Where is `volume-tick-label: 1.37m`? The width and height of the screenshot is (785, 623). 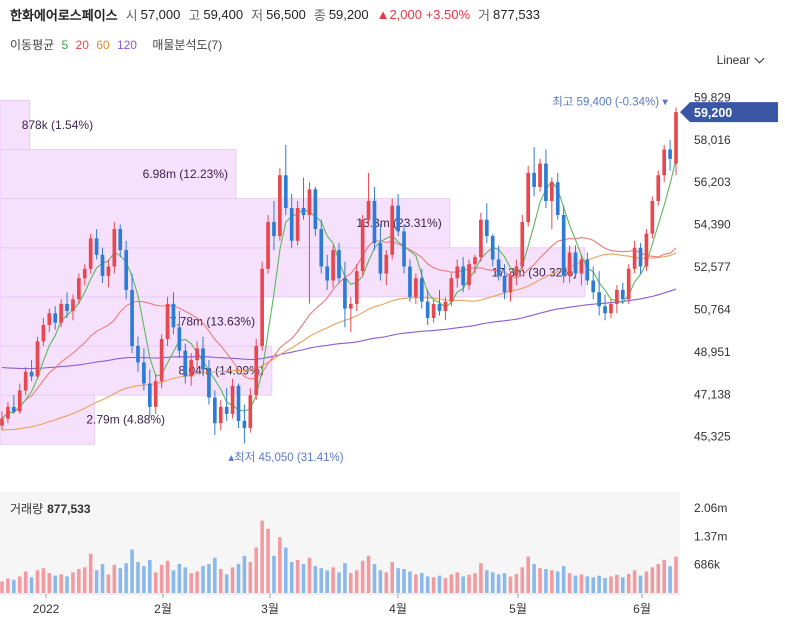
volume-tick-label: 1.37m is located at coordinates (710, 536).